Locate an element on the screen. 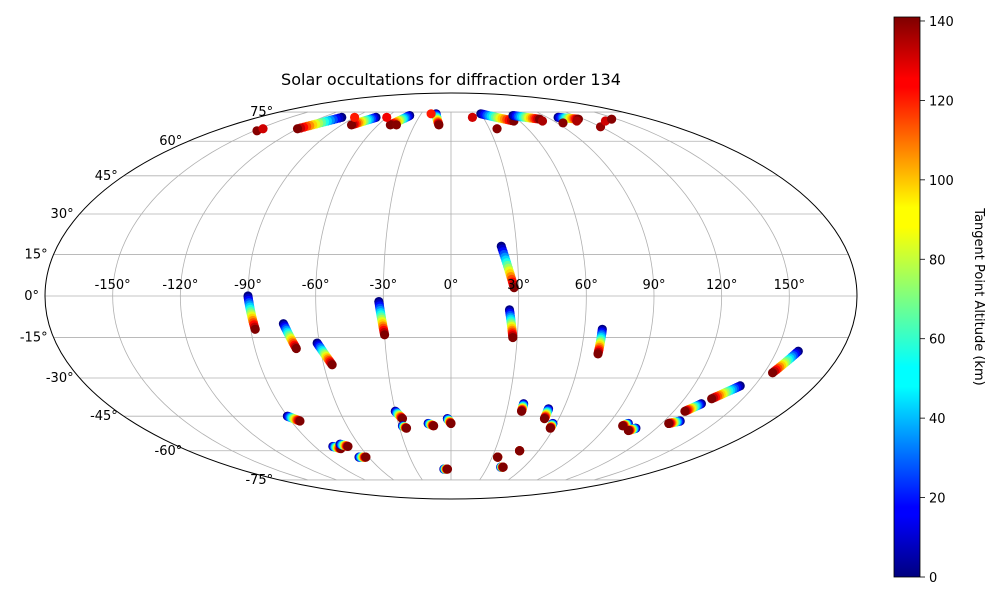 Image resolution: width=1000 pixels, height=600 pixels. colorbar-tick-label: 140 is located at coordinates (941, 22).